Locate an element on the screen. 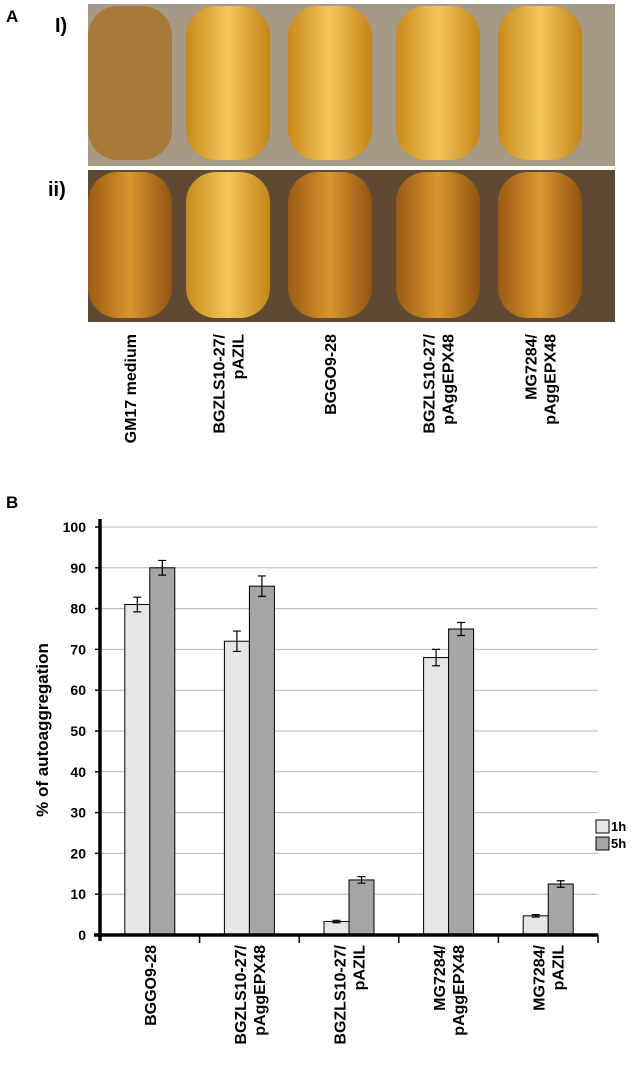  panel-label: A is located at coordinates (12, 16).